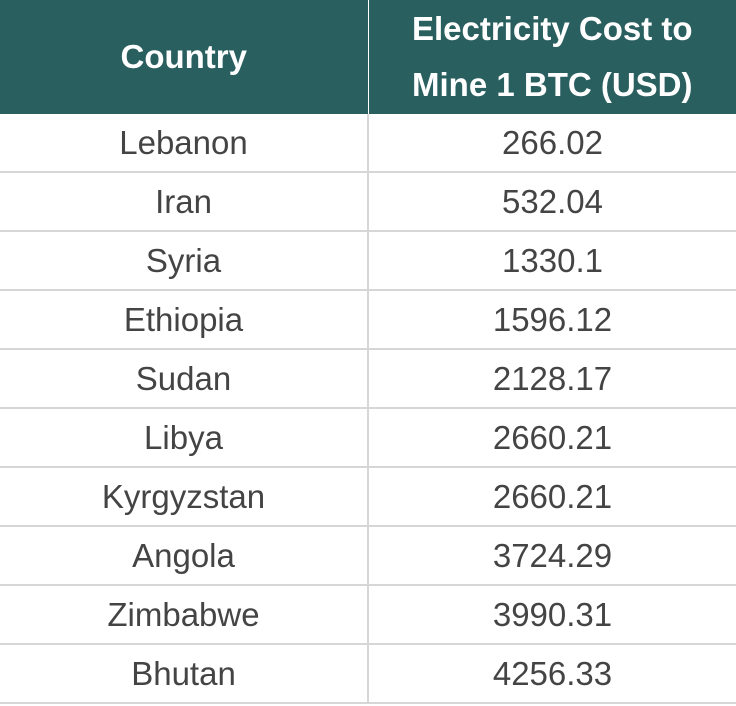 The width and height of the screenshot is (736, 706). What do you see at coordinates (184, 556) in the screenshot?
I see `country-cell: Angola` at bounding box center [184, 556].